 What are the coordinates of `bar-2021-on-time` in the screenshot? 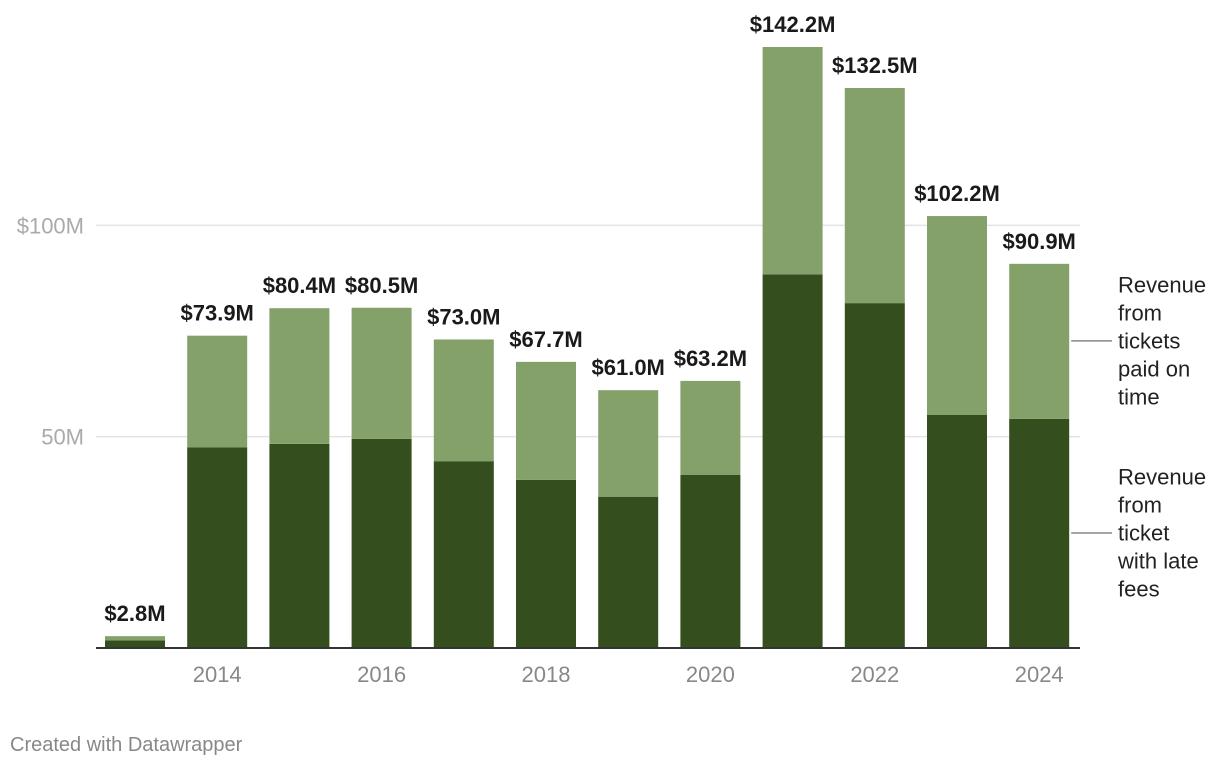 It's located at (792, 161).